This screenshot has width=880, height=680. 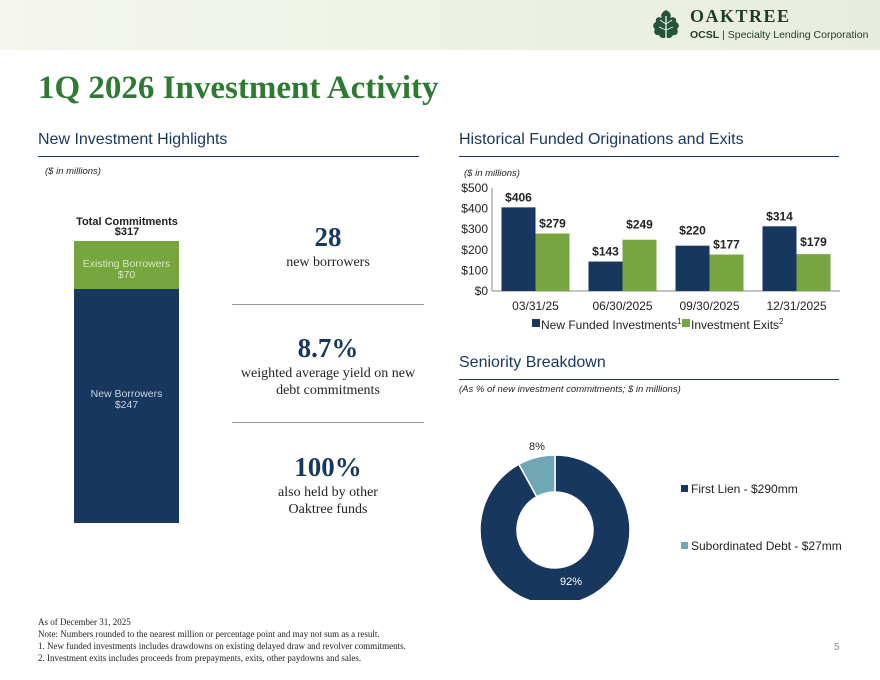 What do you see at coordinates (328, 390) in the screenshot?
I see `stat-yield-desc-line: debt commitments` at bounding box center [328, 390].